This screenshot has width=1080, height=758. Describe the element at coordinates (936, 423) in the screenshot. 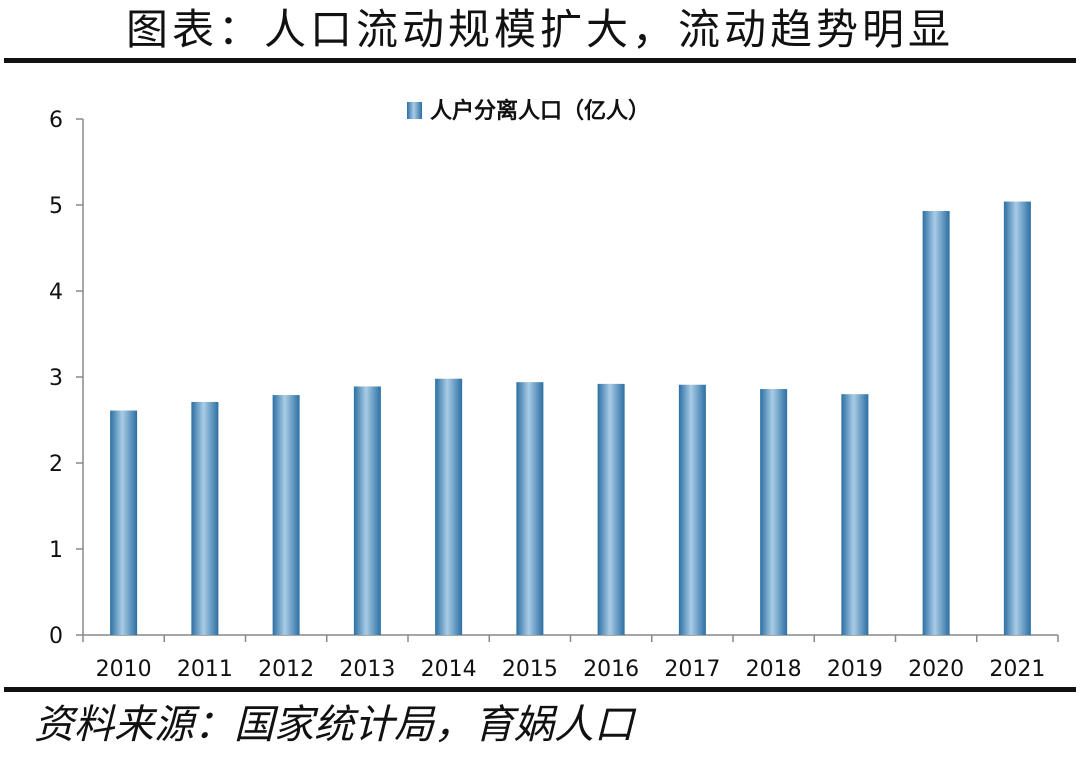

I see `bar-2020` at that location.